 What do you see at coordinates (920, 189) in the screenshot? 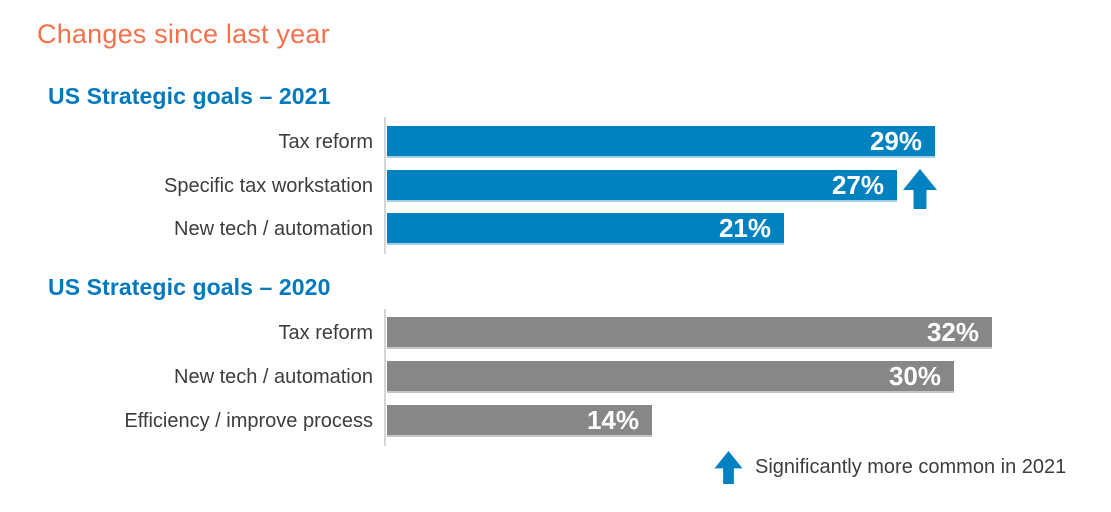
I see `significant-increase-arrow-icon` at bounding box center [920, 189].